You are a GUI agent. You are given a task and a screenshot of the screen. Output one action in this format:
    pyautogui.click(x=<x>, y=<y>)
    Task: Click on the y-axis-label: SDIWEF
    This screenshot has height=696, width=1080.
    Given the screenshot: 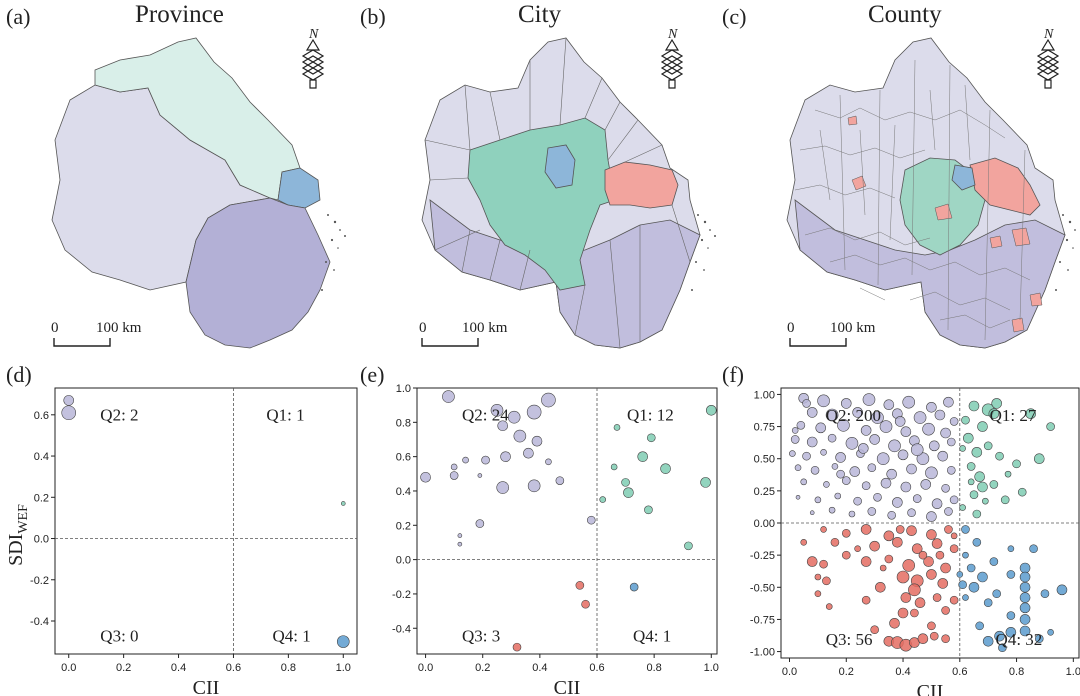 What is the action you would take?
    pyautogui.click(x=18, y=535)
    